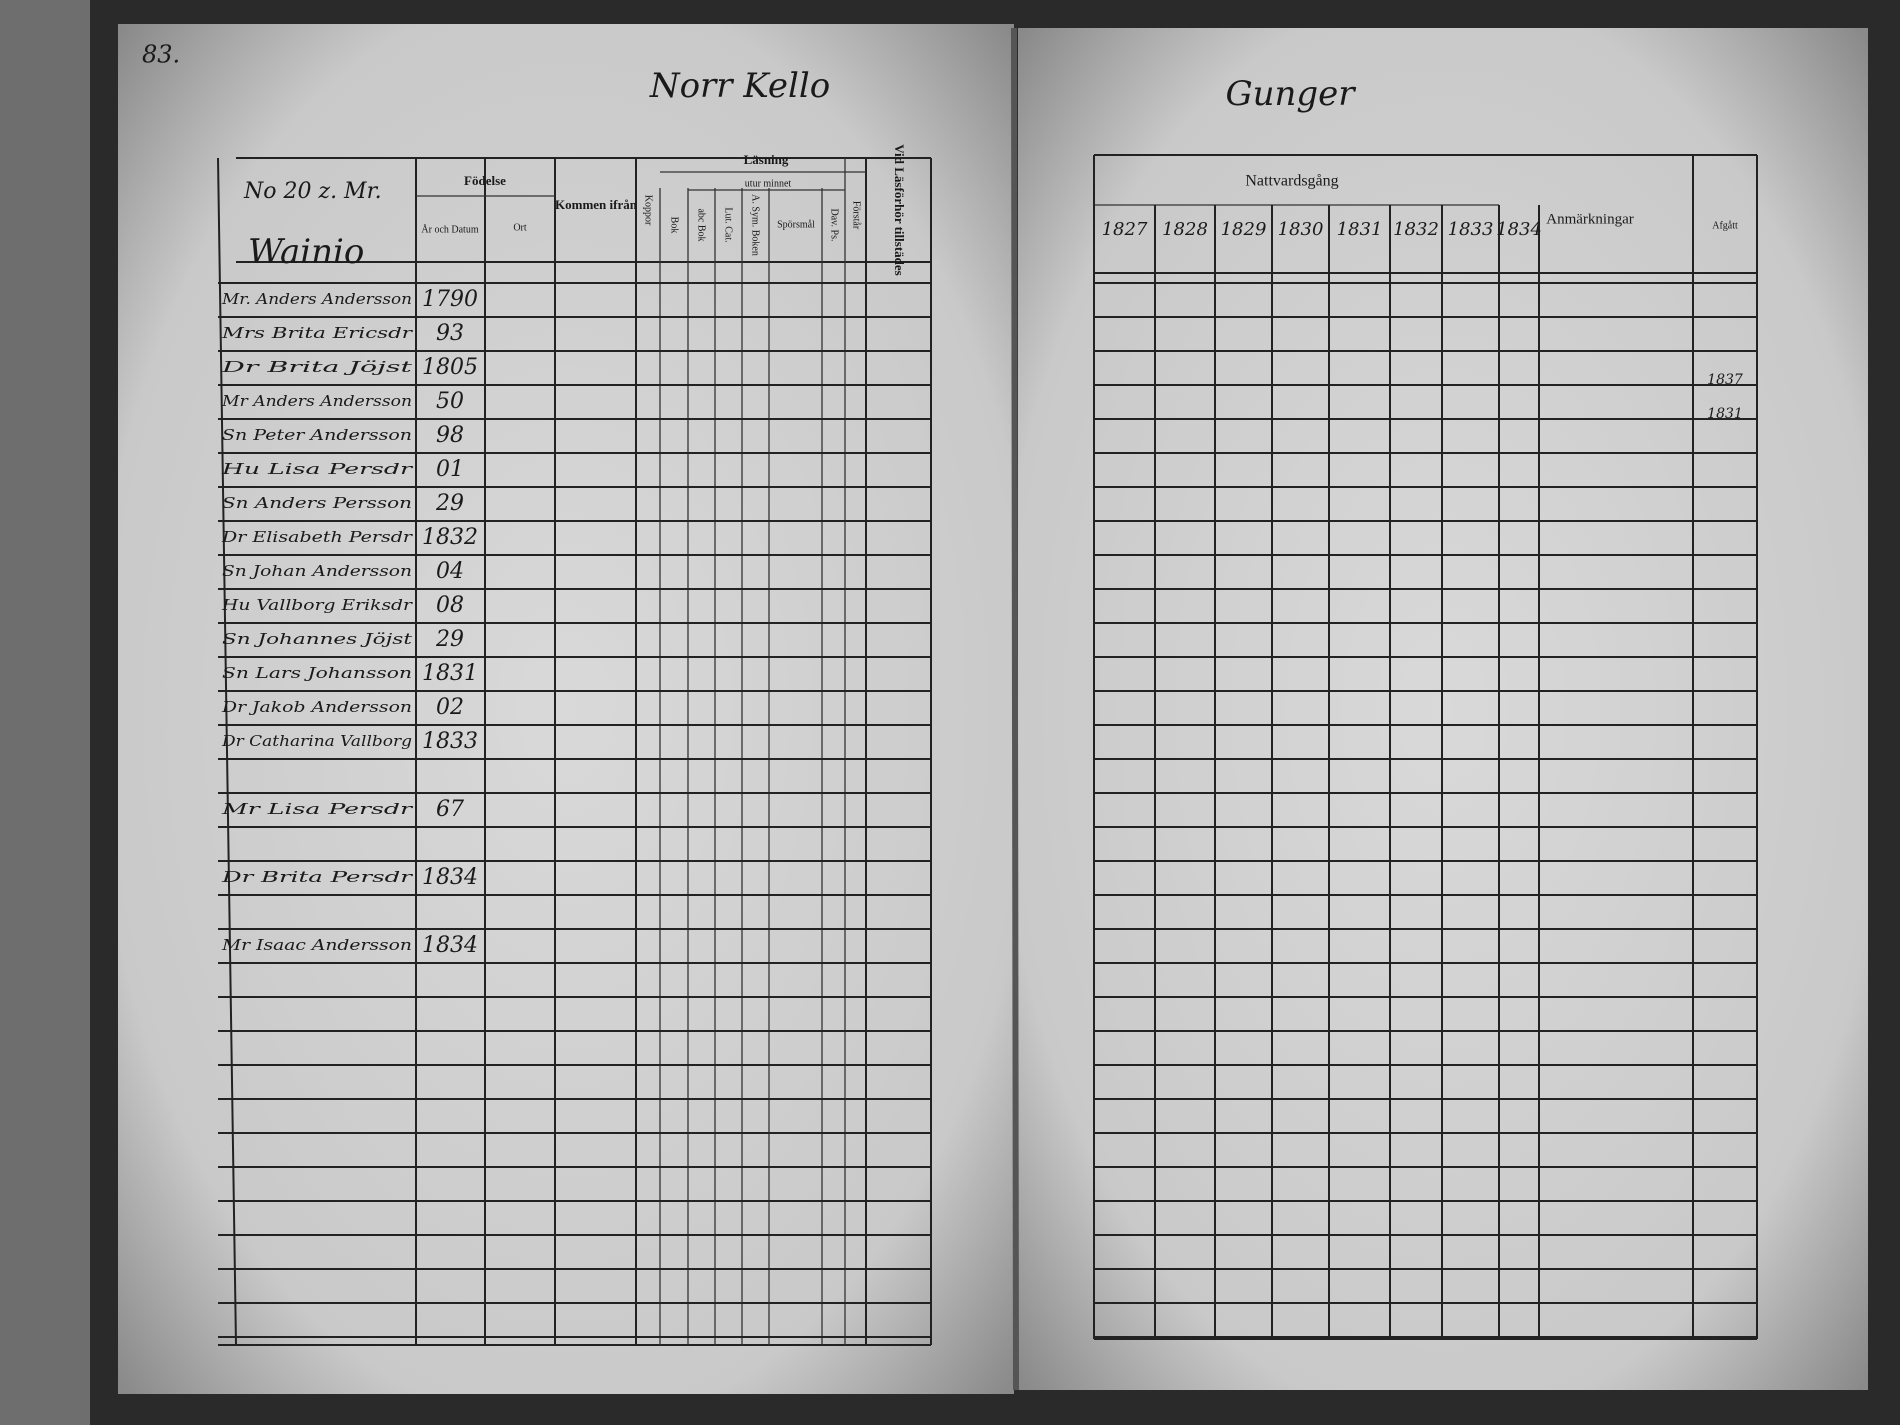  Describe the element at coordinates (796, 224) in the screenshot. I see `header: Spörsmål` at that location.